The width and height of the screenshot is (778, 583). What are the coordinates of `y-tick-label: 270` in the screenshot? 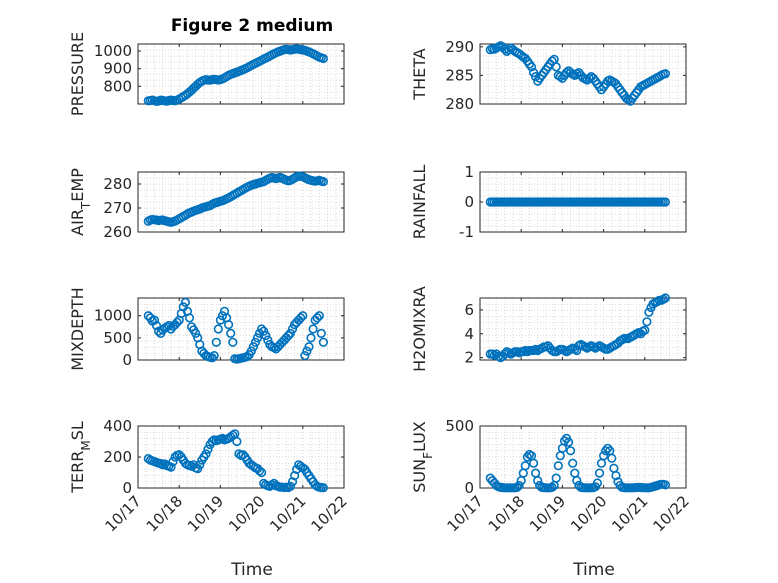 It's located at (117, 208).